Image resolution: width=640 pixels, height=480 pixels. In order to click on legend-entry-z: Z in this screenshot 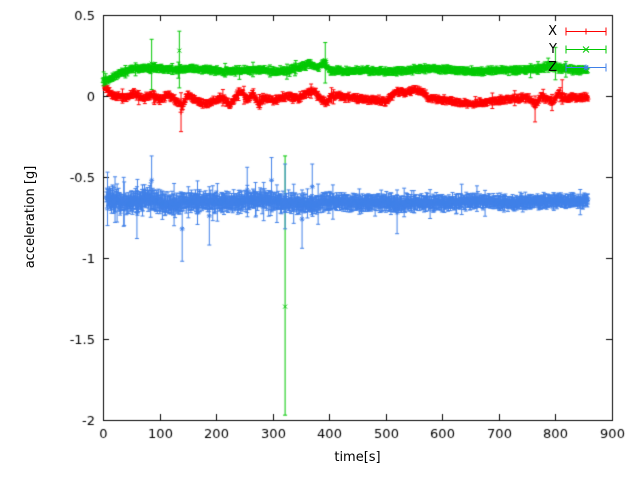, I will do `click(577, 67)`.